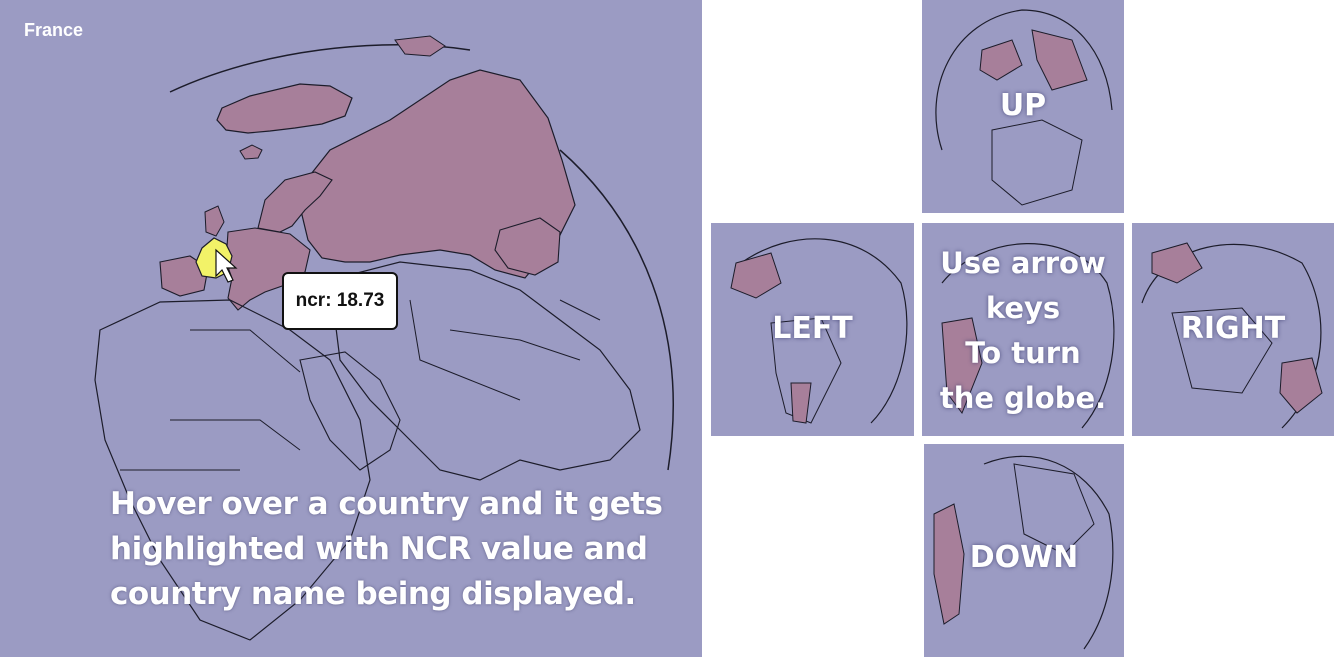  I want to click on instruction-line: the globe., so click(1023, 398).